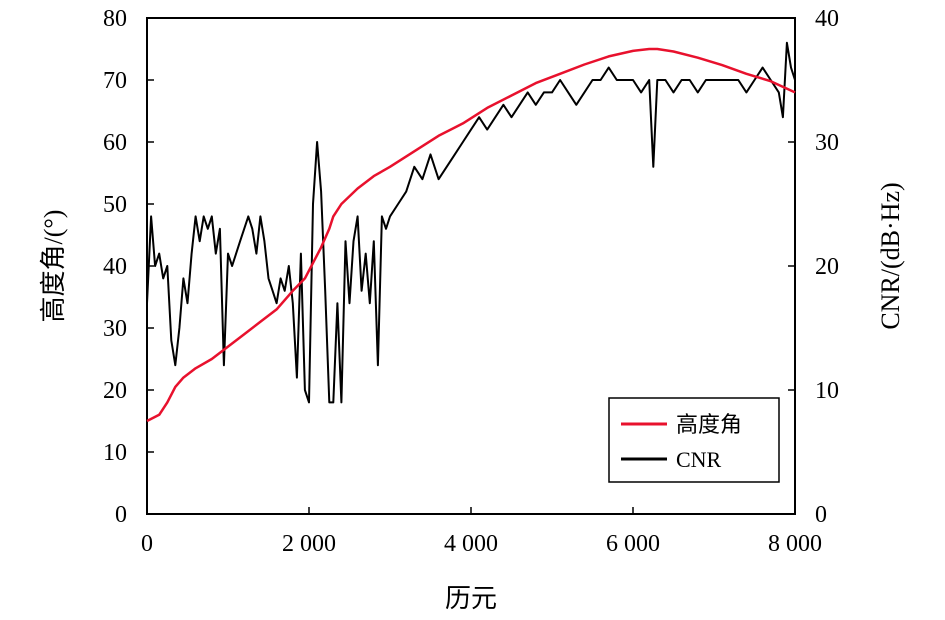 This screenshot has height=620, width=945. I want to click on legend-box, so click(694, 440).